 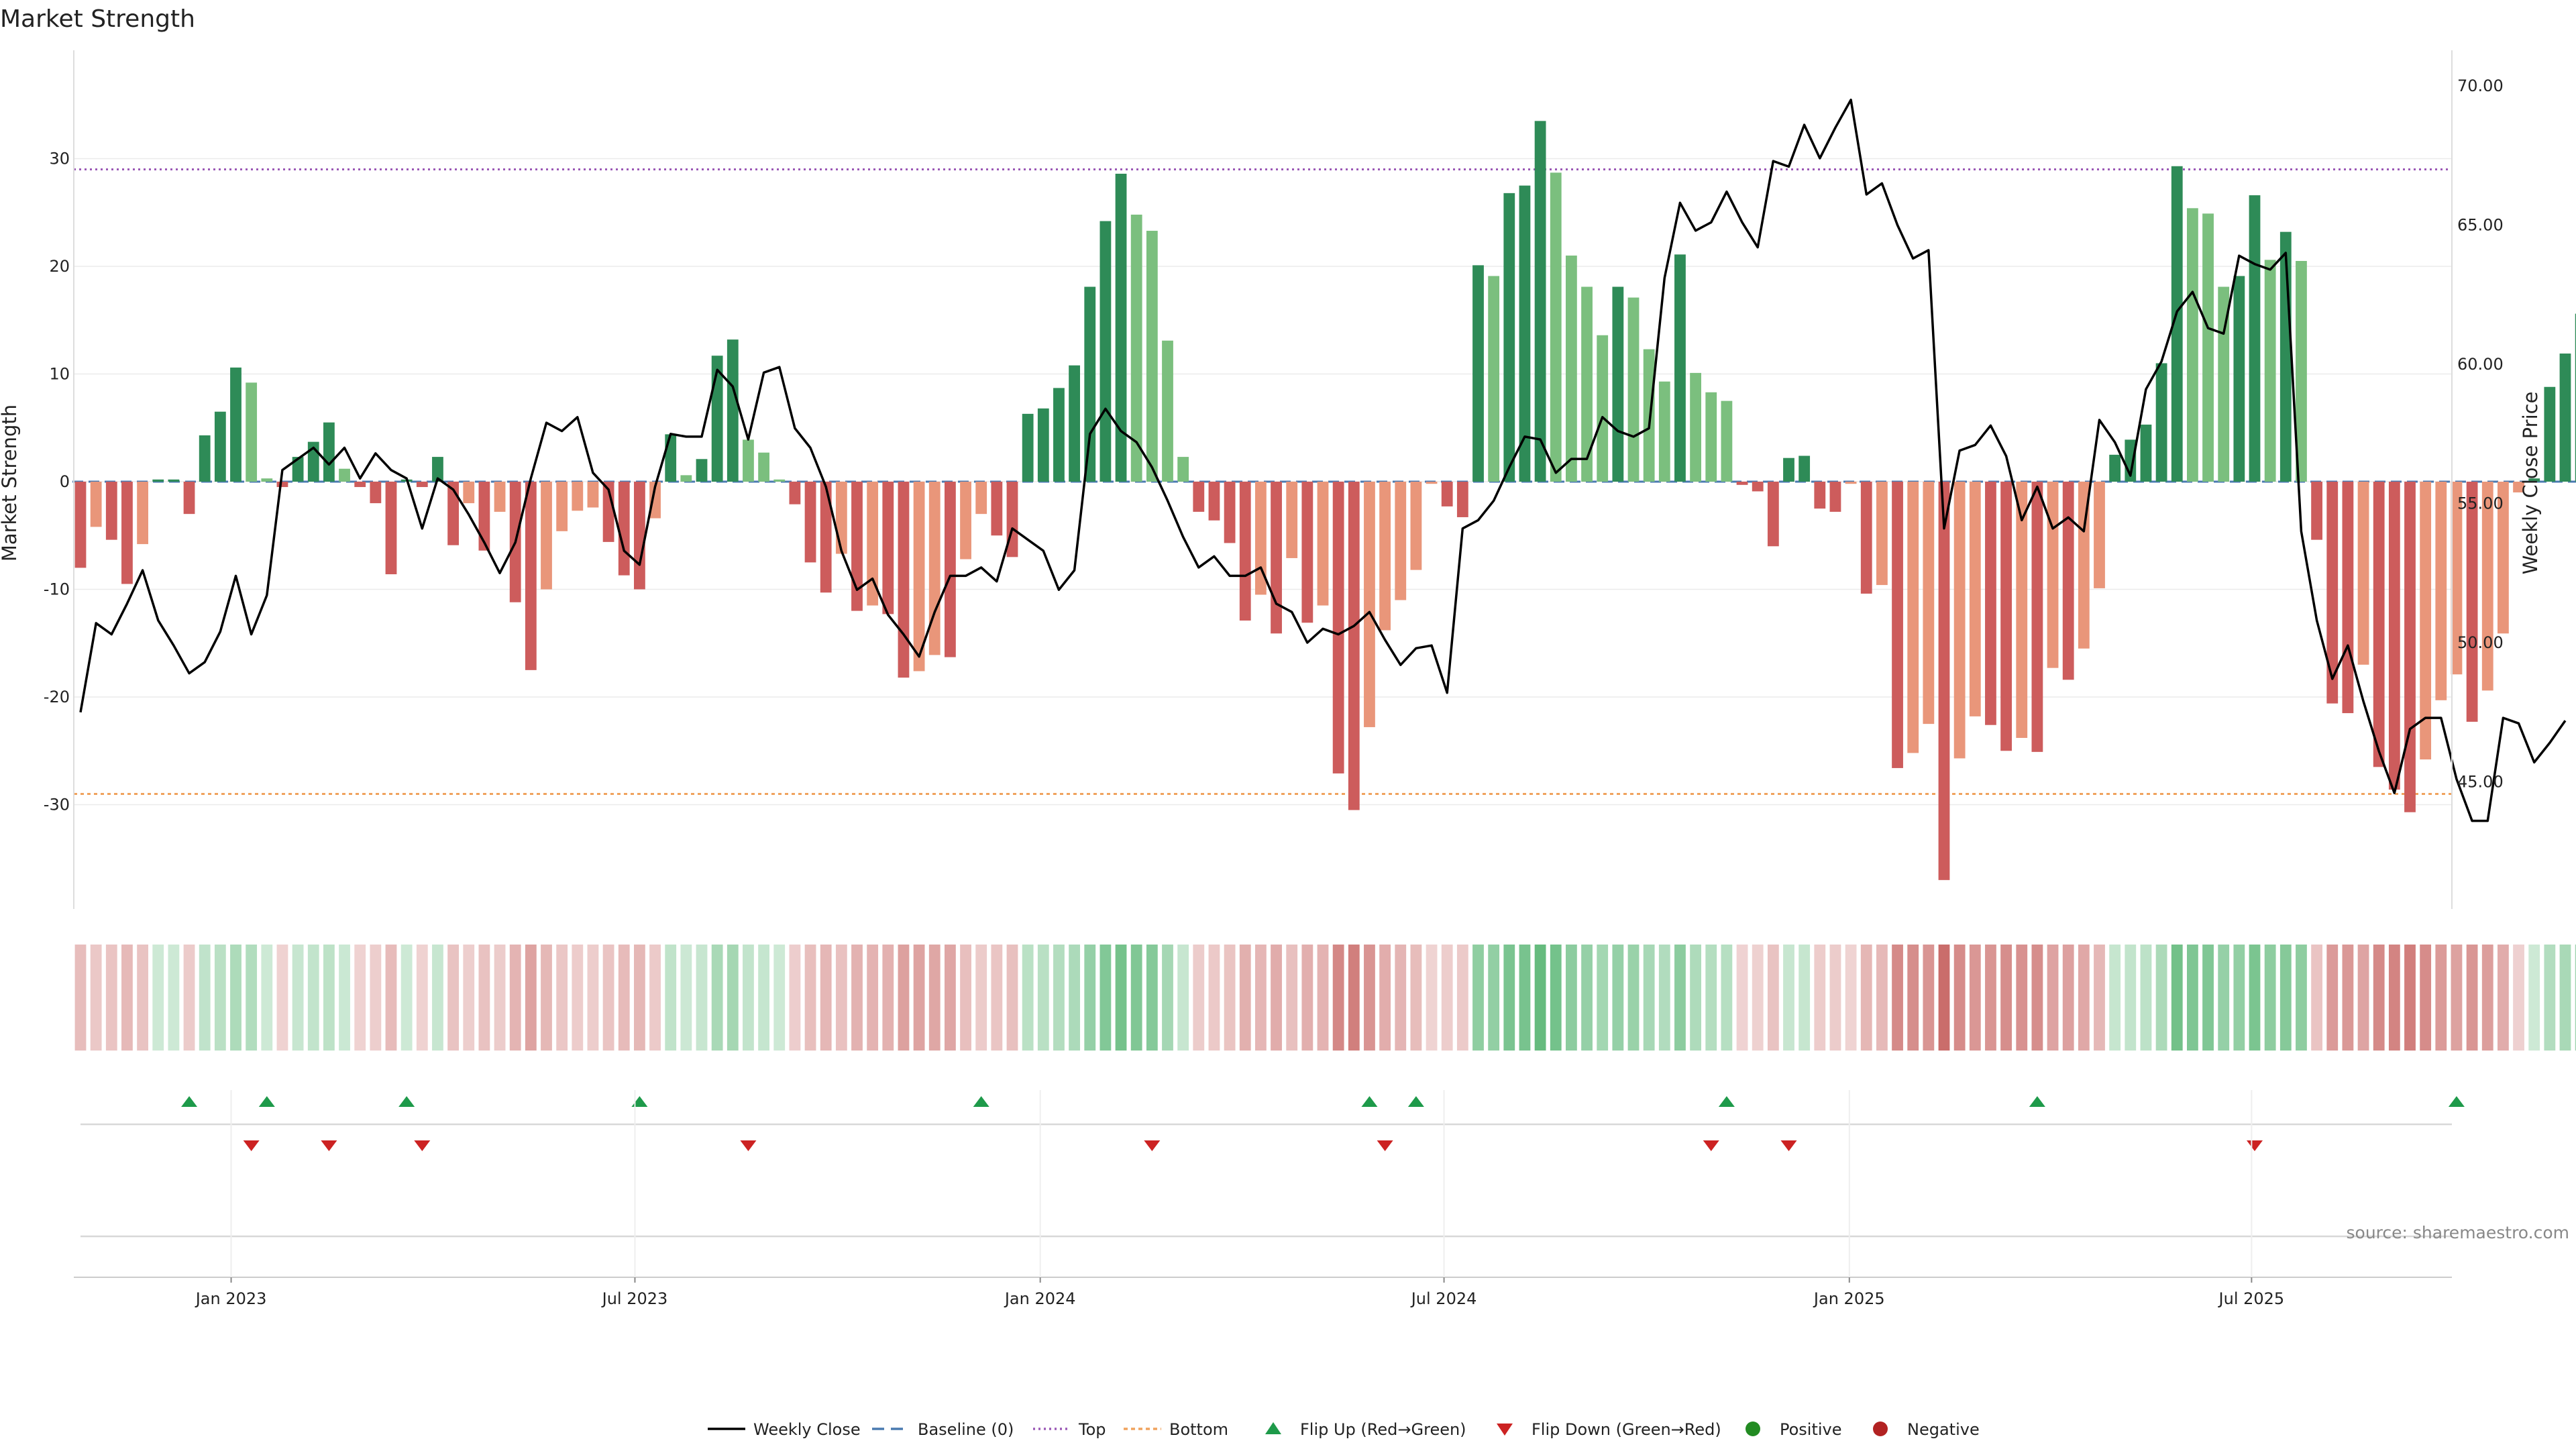 What do you see at coordinates (1849, 1298) in the screenshot?
I see `x-tick-label: Jan 2025` at bounding box center [1849, 1298].